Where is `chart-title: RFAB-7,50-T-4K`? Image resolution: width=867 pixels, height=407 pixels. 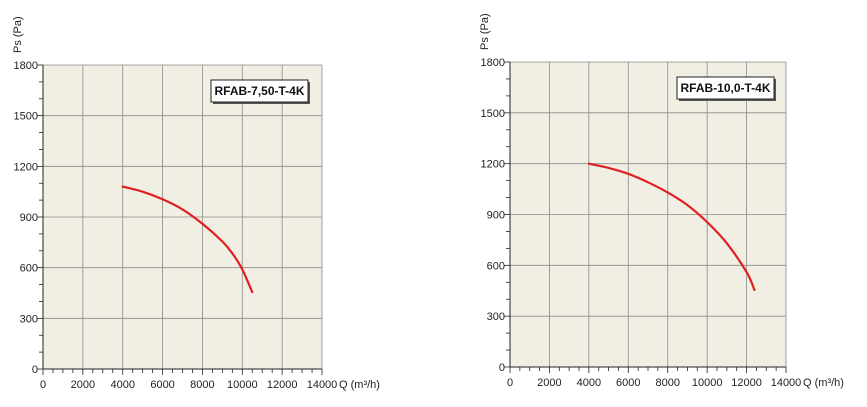
chart-title: RFAB-7,50-T-4K is located at coordinates (259, 91).